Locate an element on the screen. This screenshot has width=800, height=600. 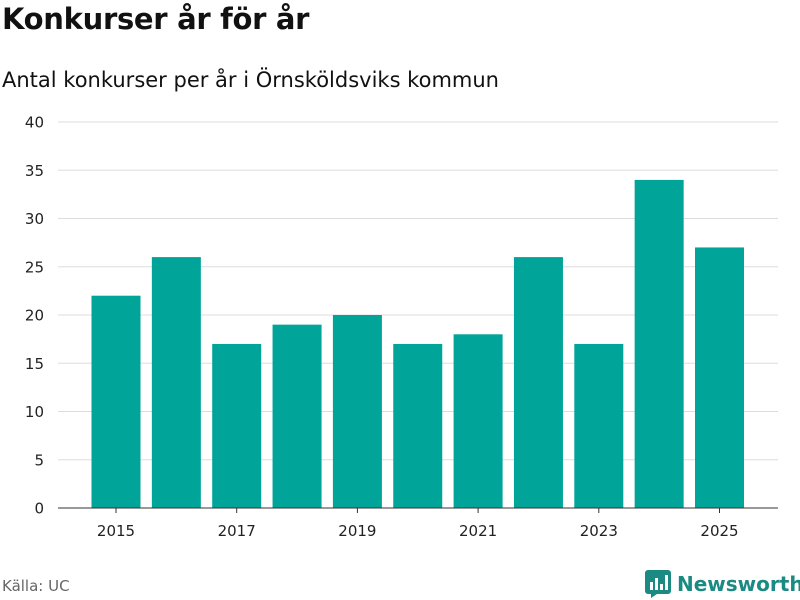
x-tick-label: 2017 is located at coordinates (237, 531).